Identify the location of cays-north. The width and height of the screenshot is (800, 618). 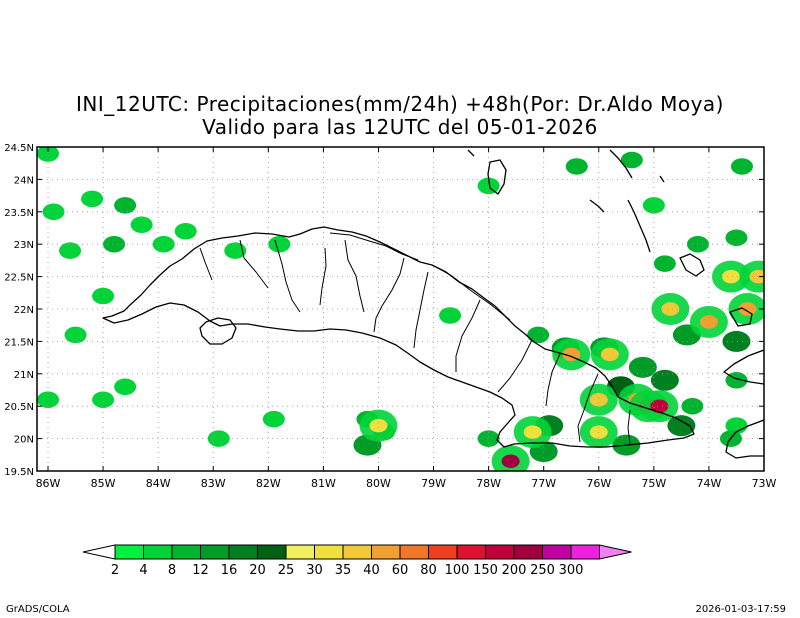
(420, 276).